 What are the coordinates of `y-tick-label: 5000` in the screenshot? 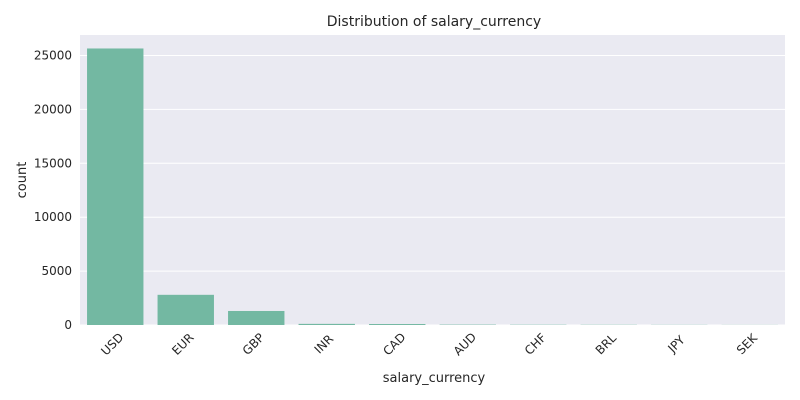 It's located at (56, 271).